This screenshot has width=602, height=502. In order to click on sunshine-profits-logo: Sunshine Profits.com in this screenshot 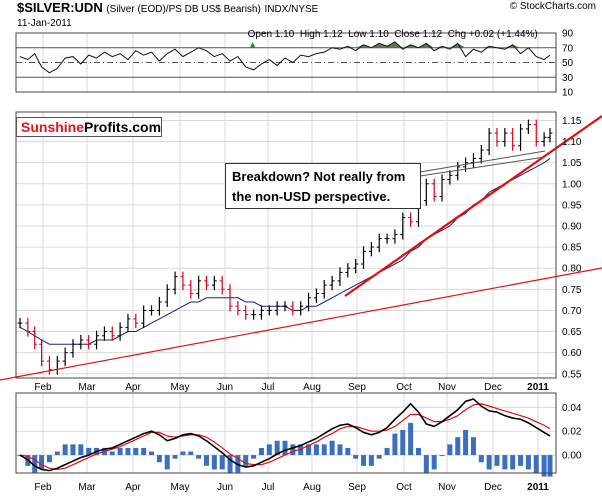, I will do `click(89, 127)`.